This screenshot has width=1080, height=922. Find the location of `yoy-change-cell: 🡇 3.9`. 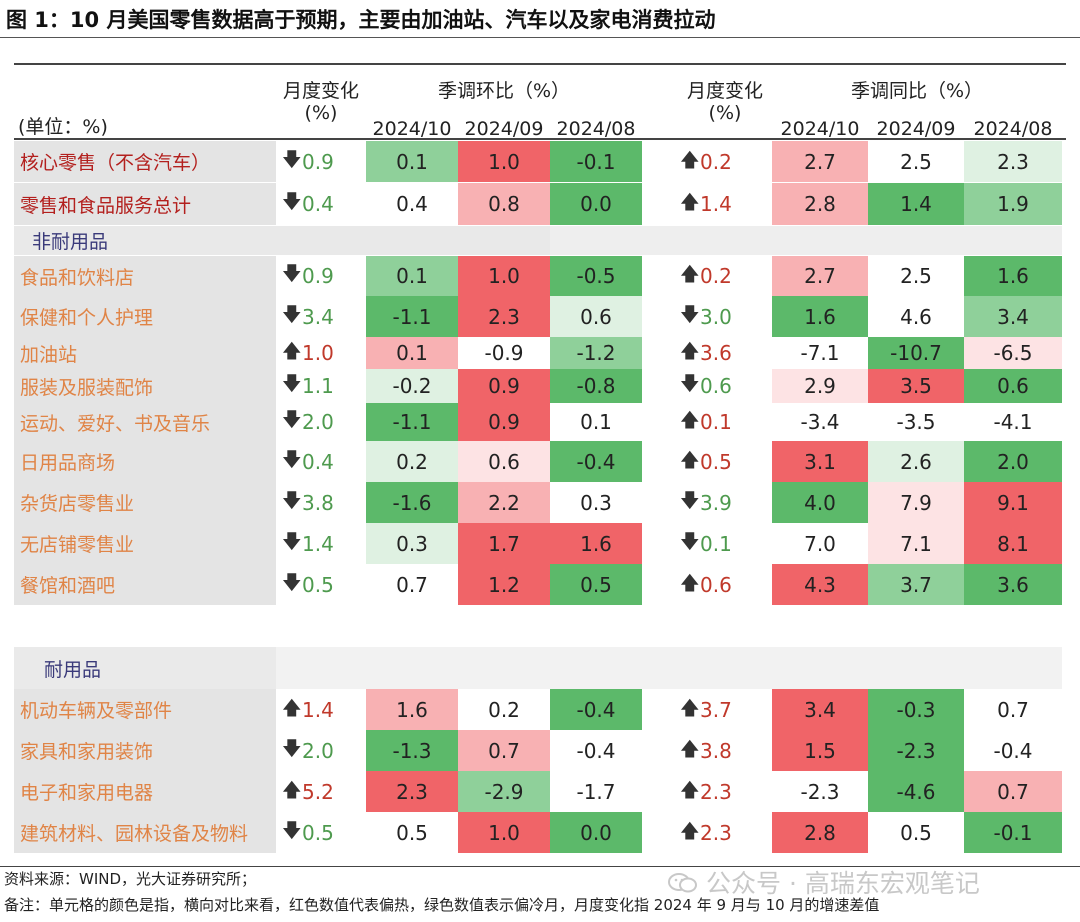

yoy-change-cell: 🡇 3.9 is located at coordinates (723, 502).